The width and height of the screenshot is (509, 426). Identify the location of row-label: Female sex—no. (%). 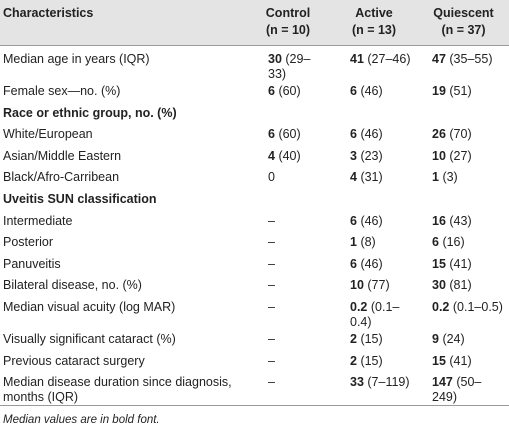
(62, 91).